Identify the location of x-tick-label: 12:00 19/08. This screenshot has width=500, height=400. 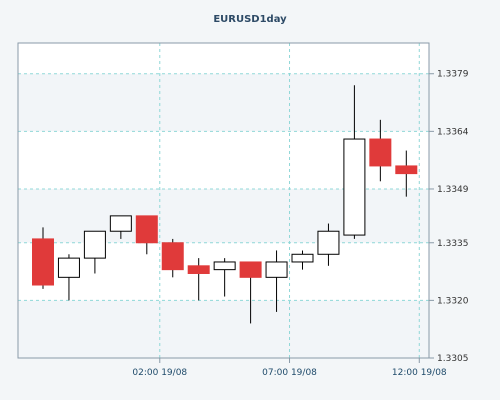
(419, 373).